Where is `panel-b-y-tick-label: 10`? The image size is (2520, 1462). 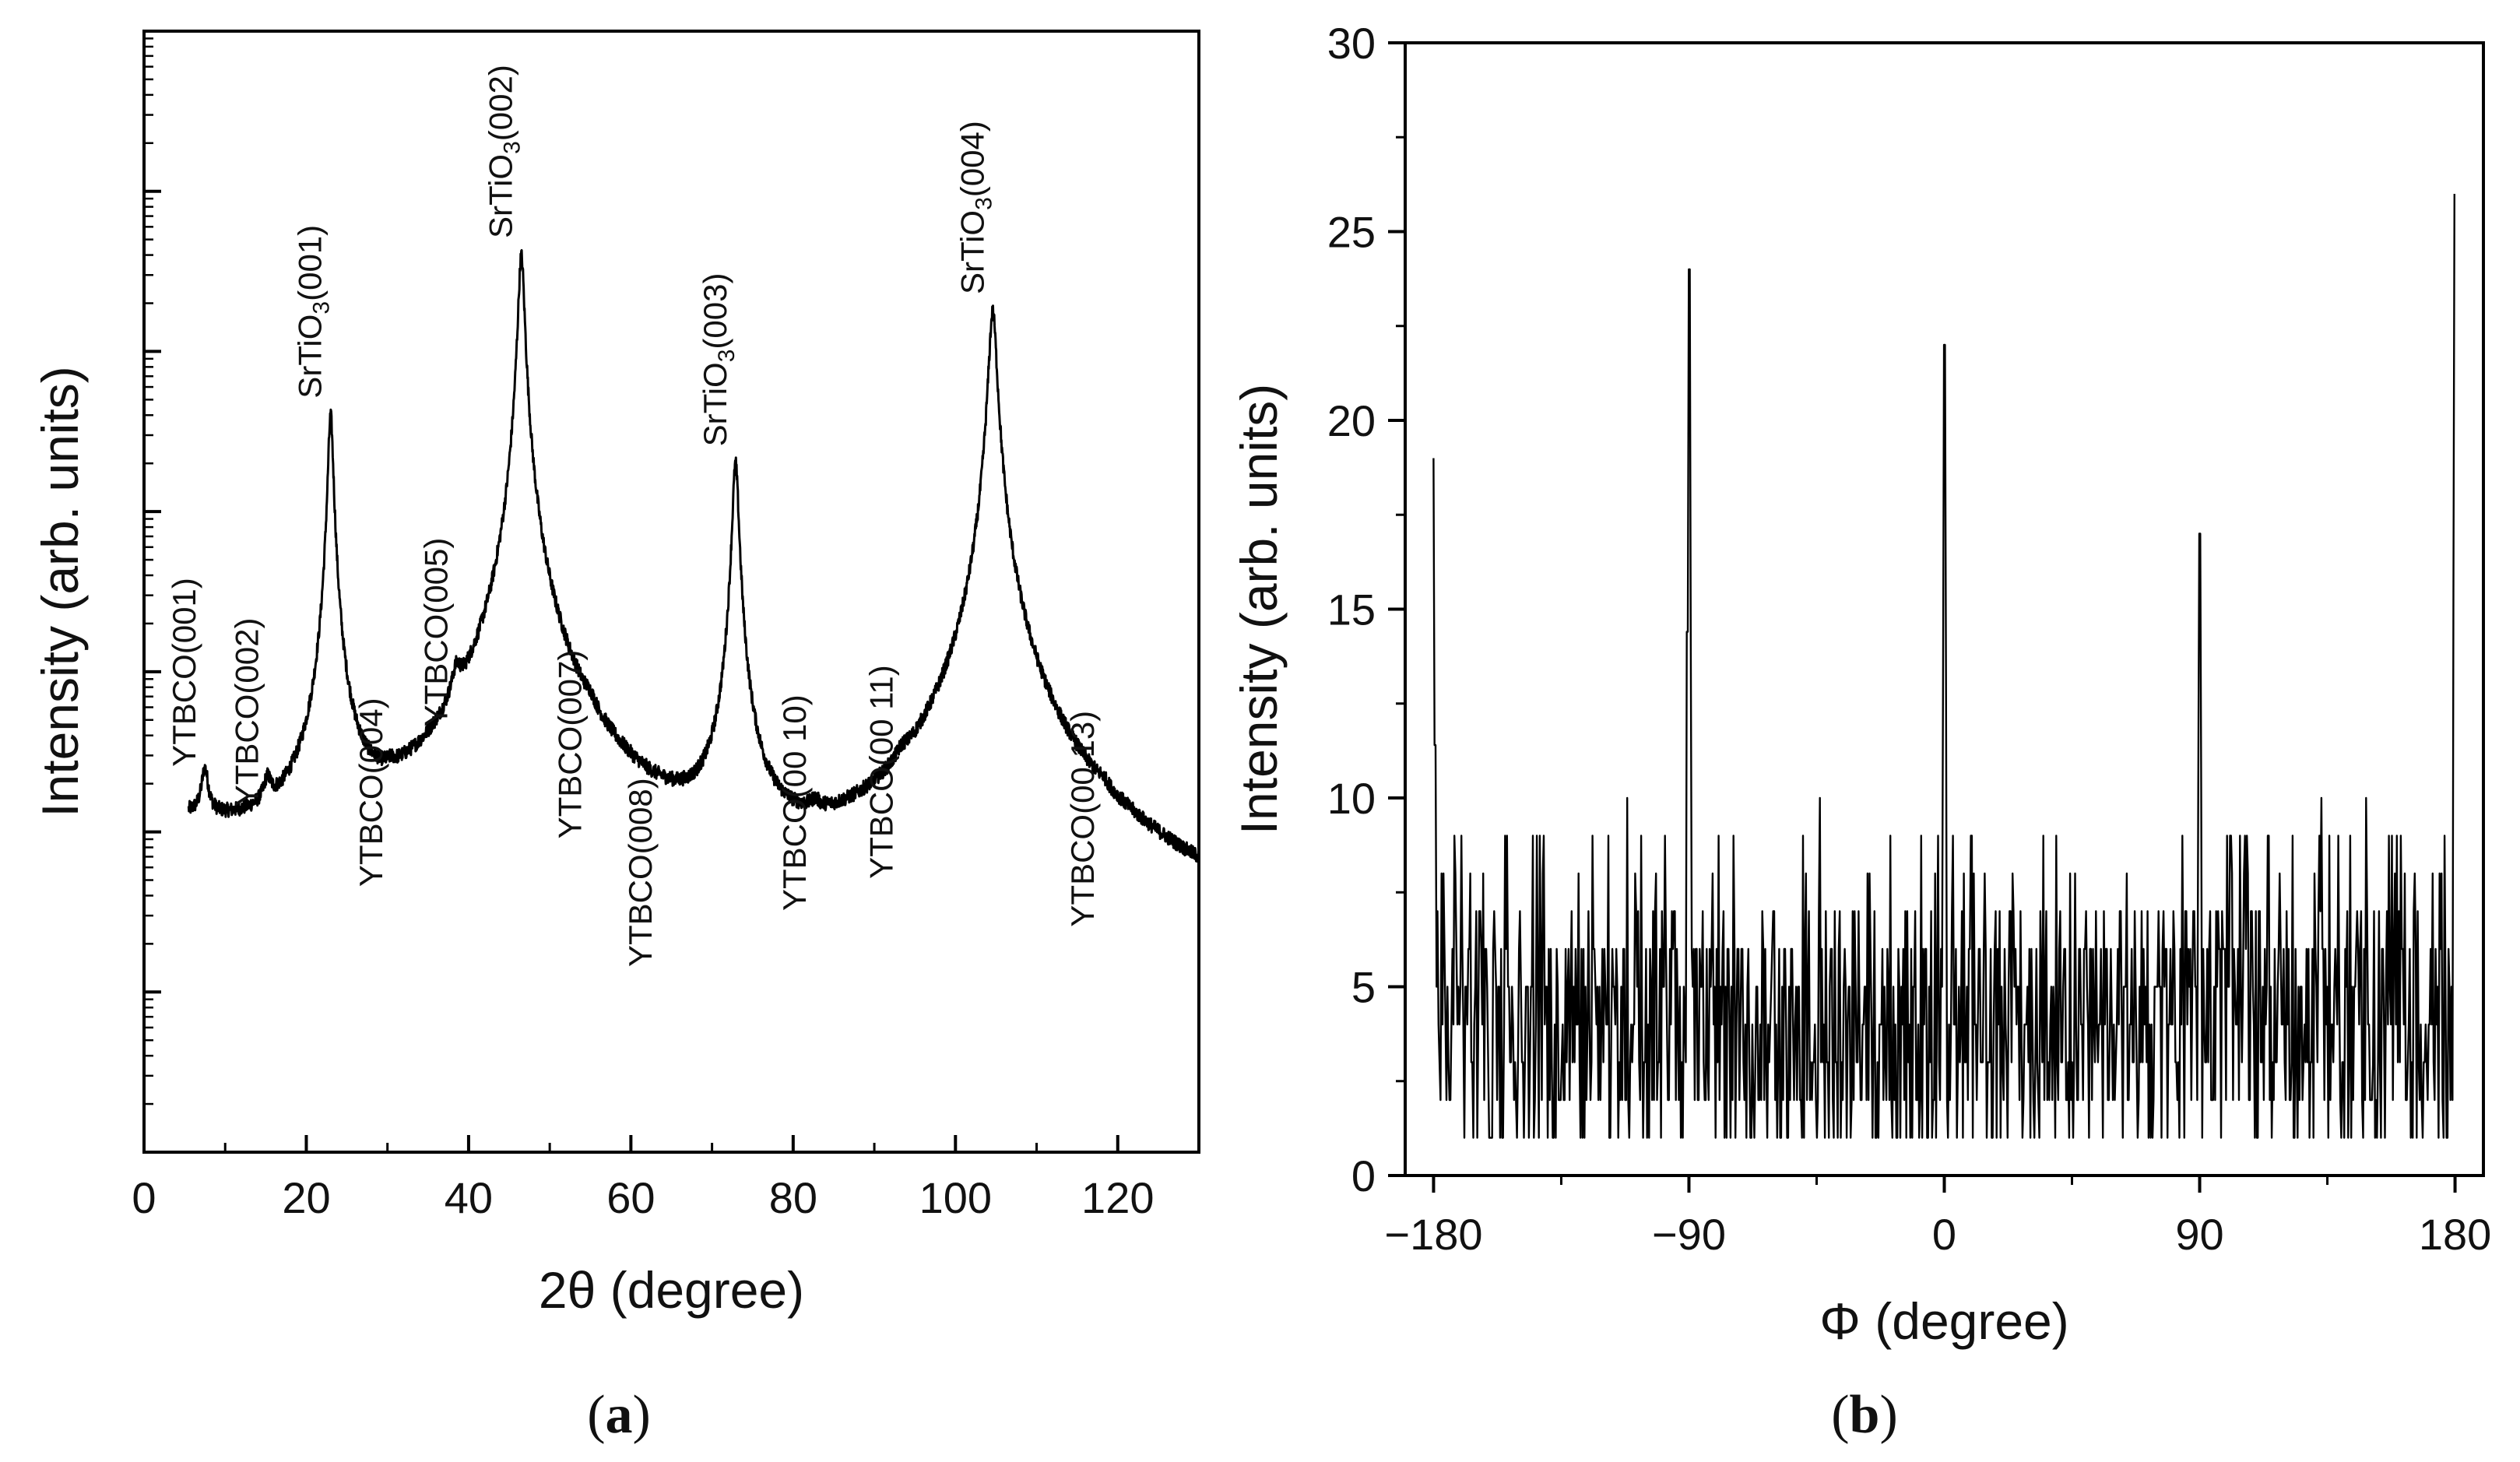
panel-b-y-tick-label: 10 is located at coordinates (1352, 798).